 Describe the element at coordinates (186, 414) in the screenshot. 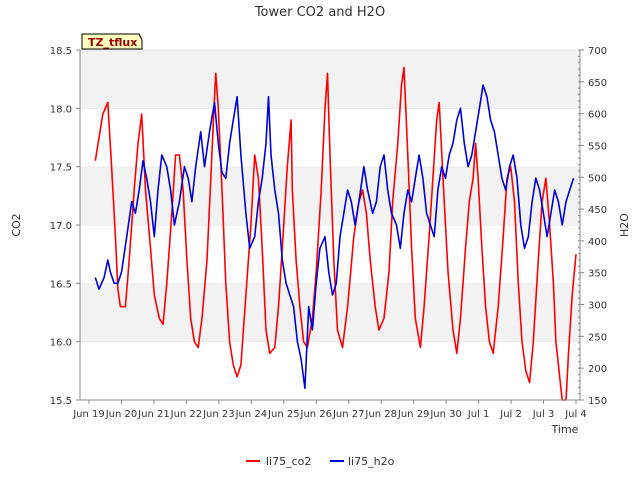

I see `x-tick-label: Jun 22` at that location.